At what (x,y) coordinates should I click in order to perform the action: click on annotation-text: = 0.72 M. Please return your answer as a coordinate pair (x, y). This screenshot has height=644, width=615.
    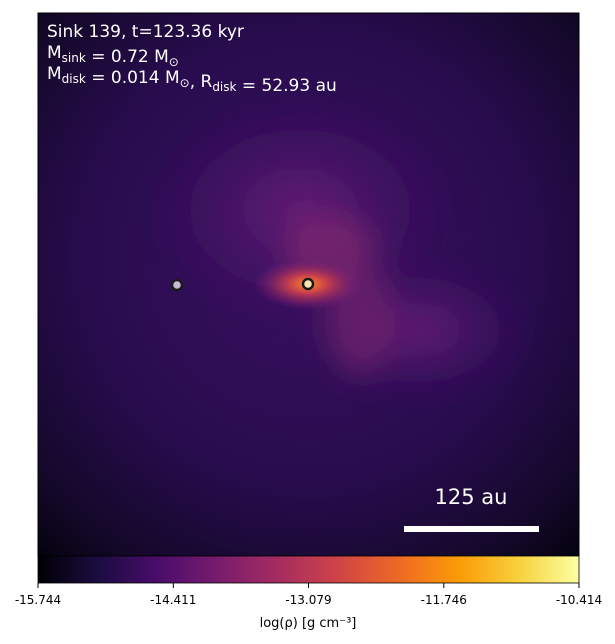
    Looking at the image, I should click on (127, 57).